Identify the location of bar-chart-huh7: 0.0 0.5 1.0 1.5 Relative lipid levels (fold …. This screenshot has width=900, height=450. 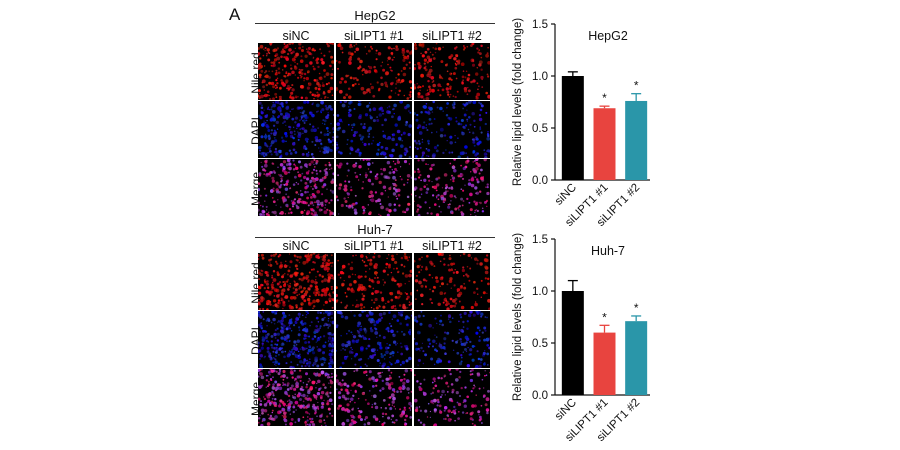
(581, 338).